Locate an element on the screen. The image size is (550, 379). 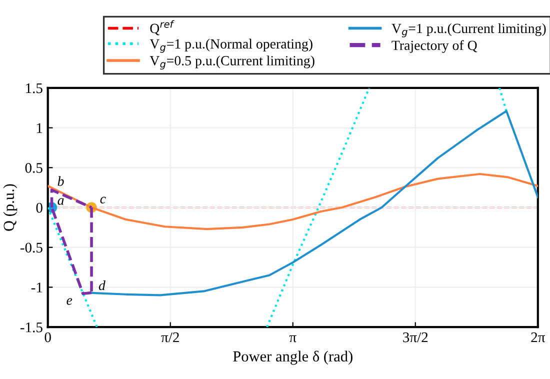
x-tick-label: π is located at coordinates (292, 338).